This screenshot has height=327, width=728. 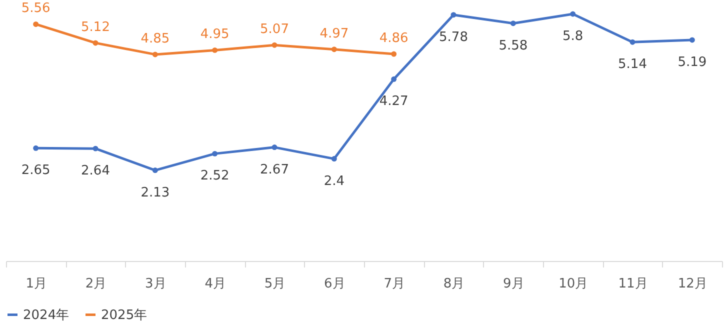 What do you see at coordinates (334, 34) in the screenshot?
I see `data-label: 4.97` at bounding box center [334, 34].